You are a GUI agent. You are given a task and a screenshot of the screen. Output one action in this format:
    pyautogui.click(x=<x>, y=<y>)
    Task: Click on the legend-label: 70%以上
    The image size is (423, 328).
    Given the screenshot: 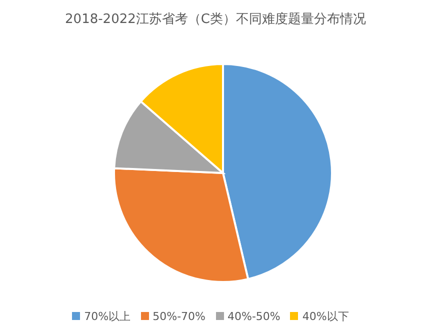 What is the action you would take?
    pyautogui.click(x=107, y=316)
    